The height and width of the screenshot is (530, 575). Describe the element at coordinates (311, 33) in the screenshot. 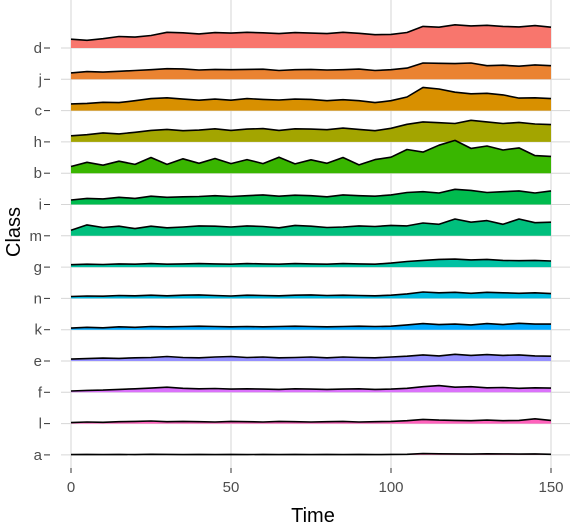

I see `ridge-line-d` at that location.